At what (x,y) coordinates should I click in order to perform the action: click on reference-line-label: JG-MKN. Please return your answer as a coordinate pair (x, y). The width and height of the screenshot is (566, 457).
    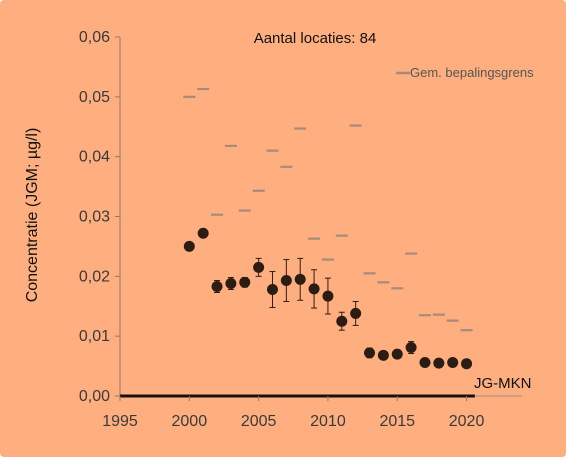
    Looking at the image, I should click on (503, 383).